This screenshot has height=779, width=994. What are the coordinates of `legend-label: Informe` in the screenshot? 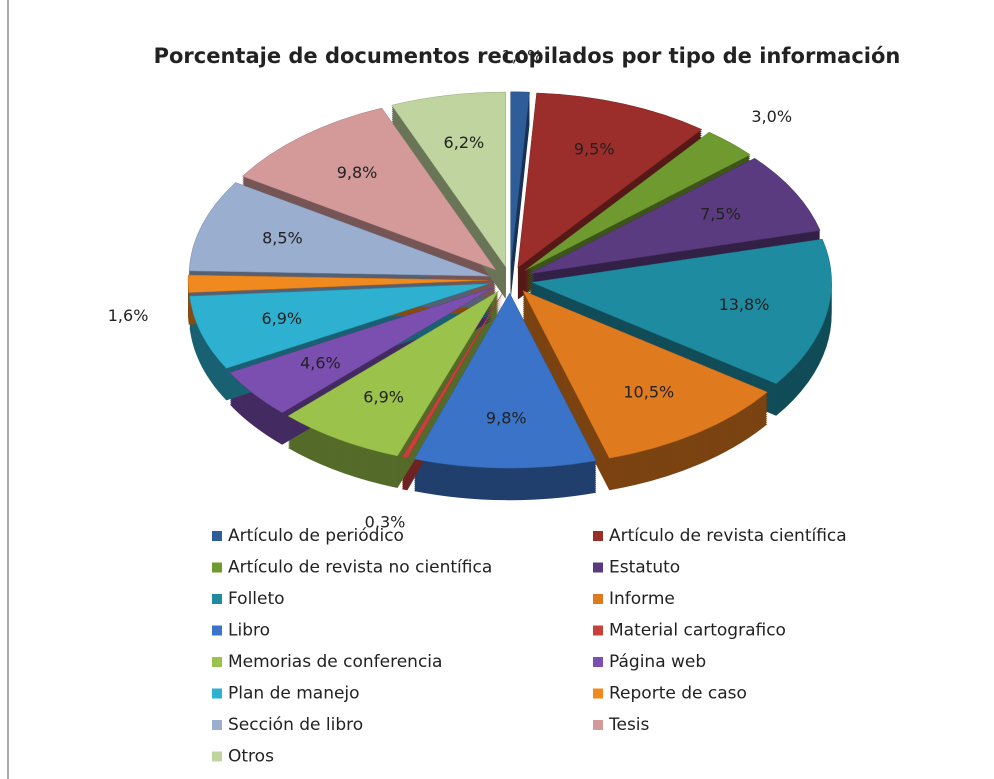 It's located at (642, 599).